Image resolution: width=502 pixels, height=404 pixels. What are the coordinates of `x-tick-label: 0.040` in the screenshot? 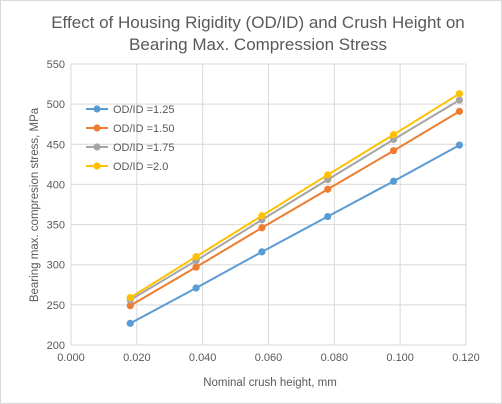 It's located at (203, 358).